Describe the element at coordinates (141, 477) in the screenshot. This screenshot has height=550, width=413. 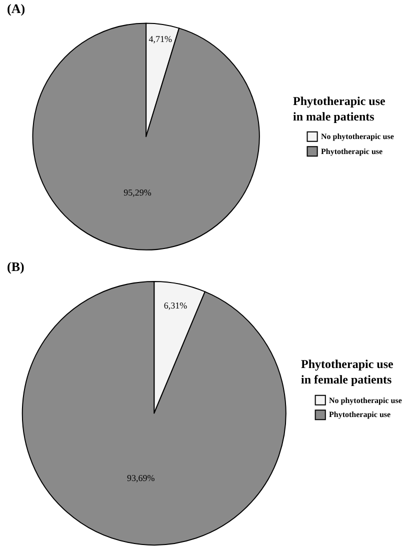
I see `data-label: 93,69%` at that location.